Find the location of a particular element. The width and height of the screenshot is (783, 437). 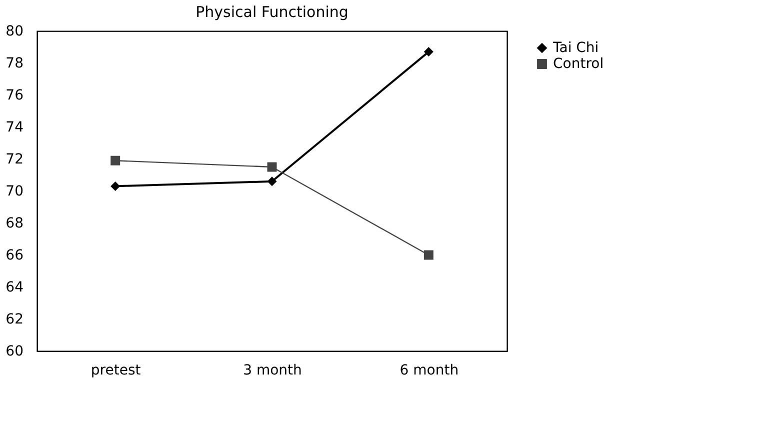

y-tick-label: 74 is located at coordinates (15, 128).